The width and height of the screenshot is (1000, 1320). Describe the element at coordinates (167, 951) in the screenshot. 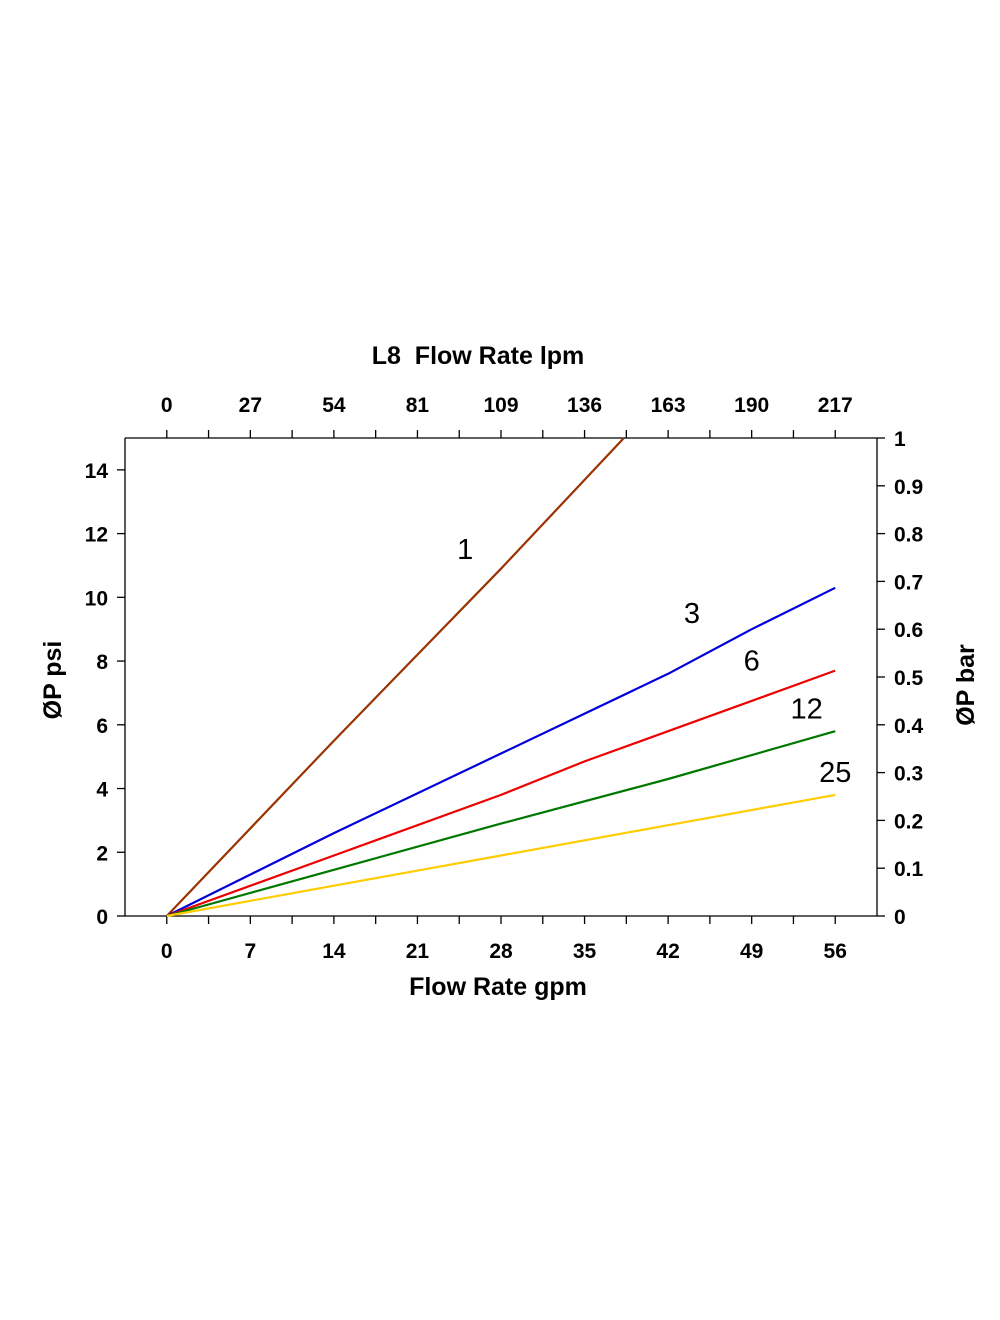

I see `x-tick-label-bottom: 0` at that location.